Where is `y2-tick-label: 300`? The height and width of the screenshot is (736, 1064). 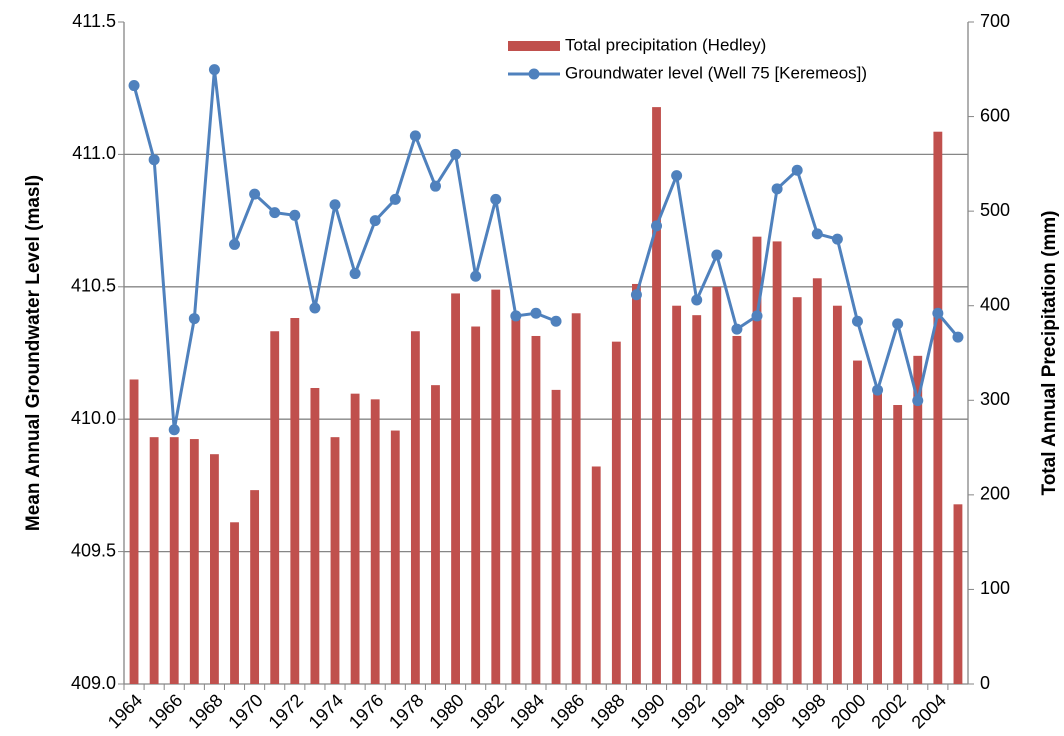 y2-tick-label: 300 is located at coordinates (995, 399).